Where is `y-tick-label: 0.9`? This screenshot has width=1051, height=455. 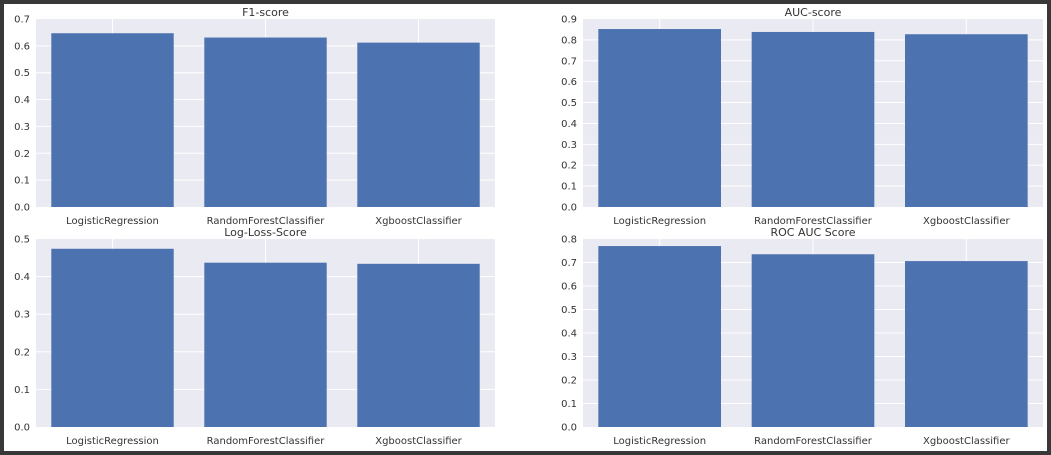
y-tick-label: 0.9 is located at coordinates (569, 20).